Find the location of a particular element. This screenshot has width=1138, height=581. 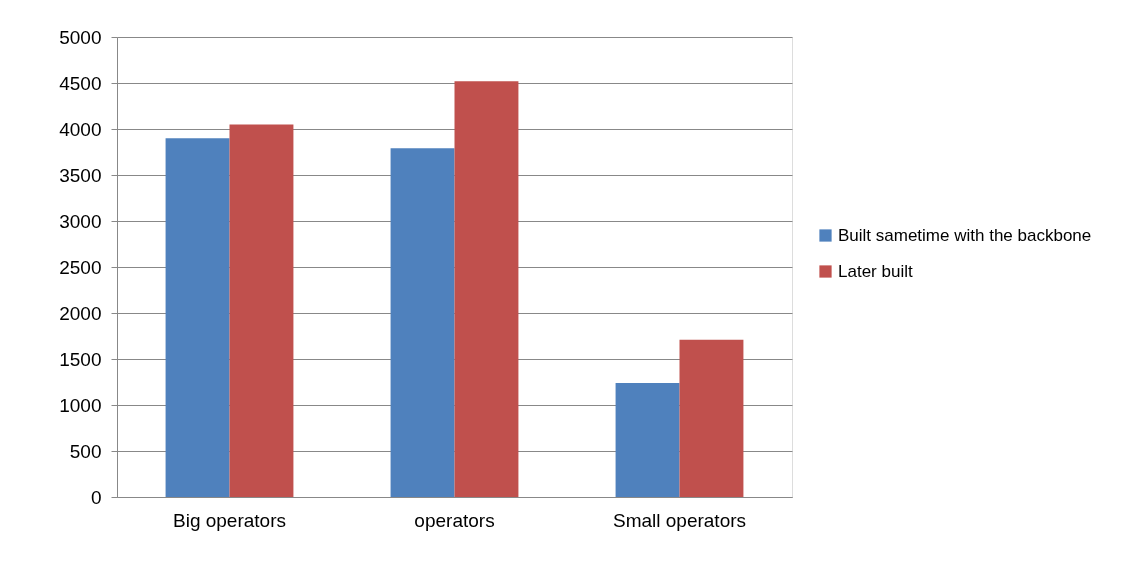

y-tick-label: 3000 is located at coordinates (80, 221).